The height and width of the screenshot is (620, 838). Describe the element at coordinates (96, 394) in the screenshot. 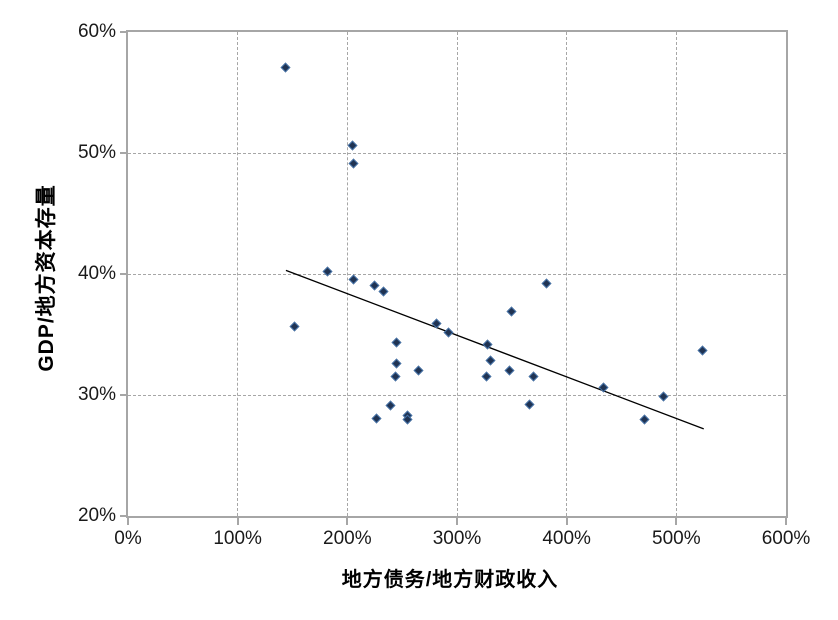

I see `y-tick-label: 30%` at that location.